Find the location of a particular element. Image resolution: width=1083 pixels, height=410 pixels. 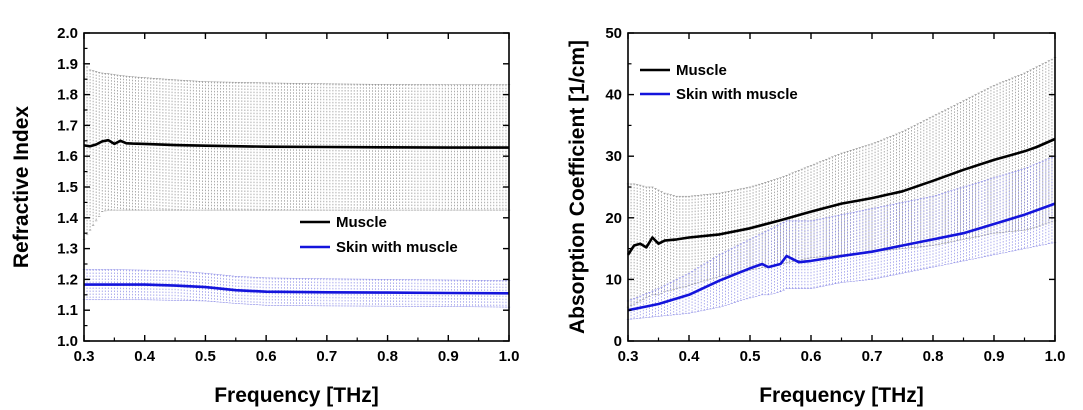

y-tick-label: 1.4 is located at coordinates (68, 218).